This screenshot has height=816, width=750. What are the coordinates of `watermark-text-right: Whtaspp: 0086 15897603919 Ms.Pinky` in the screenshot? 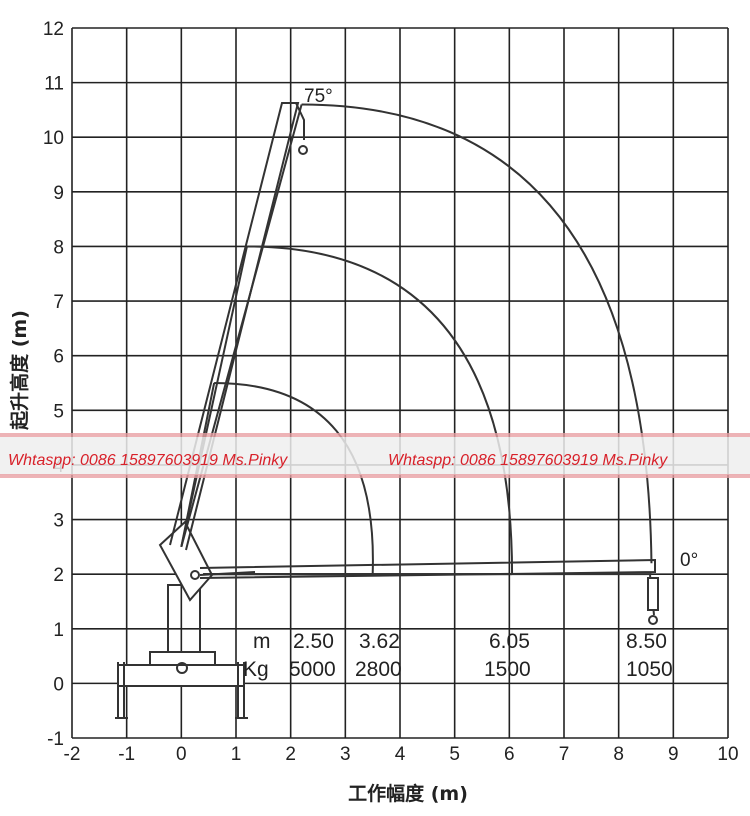 It's located at (528, 460).